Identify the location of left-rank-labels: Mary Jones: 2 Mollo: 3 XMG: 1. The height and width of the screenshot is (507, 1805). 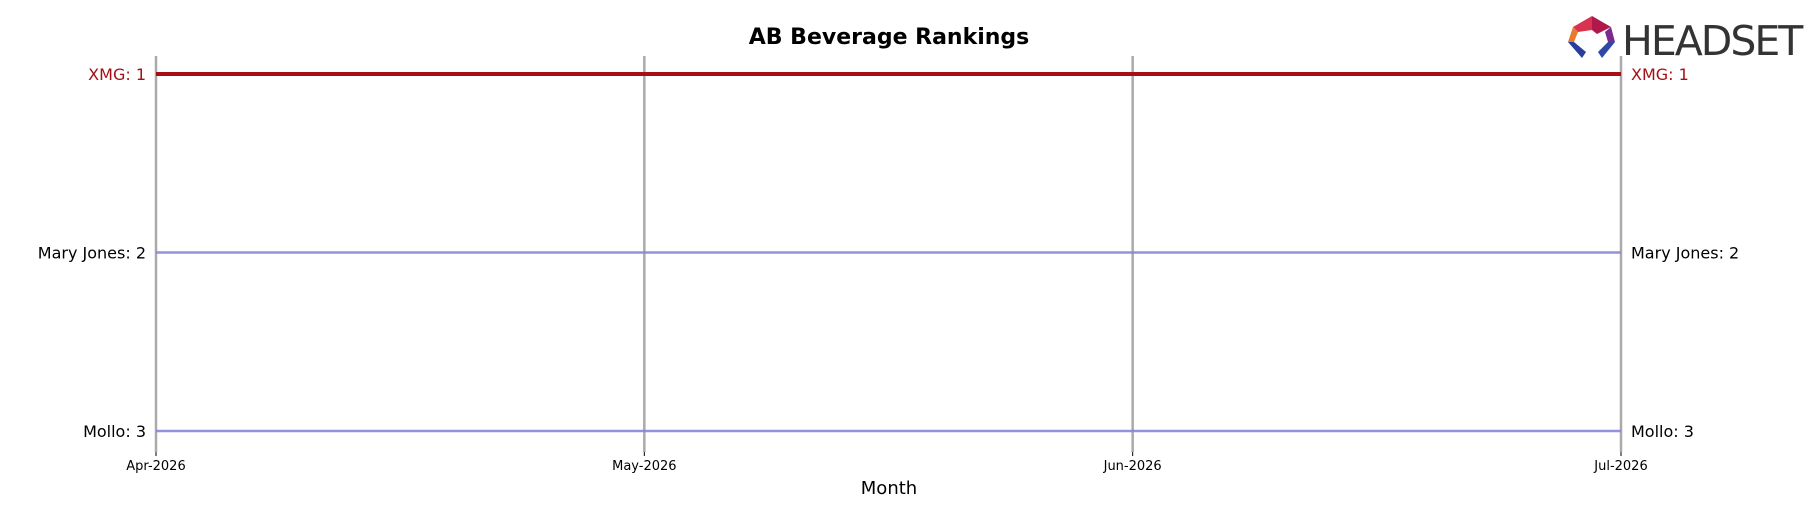
(92, 253).